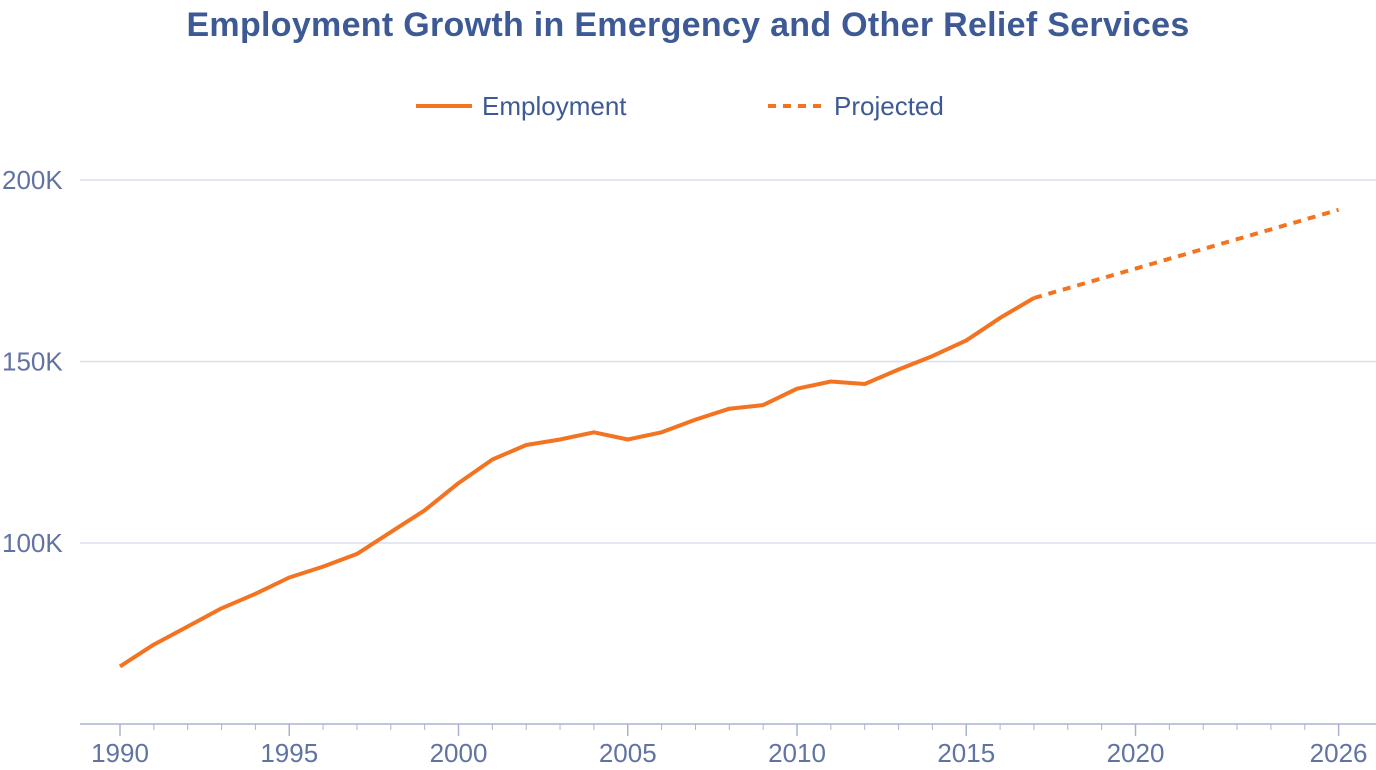 Image resolution: width=1376 pixels, height=770 pixels. Describe the element at coordinates (120, 753) in the screenshot. I see `x-tick-label: 1990` at that location.